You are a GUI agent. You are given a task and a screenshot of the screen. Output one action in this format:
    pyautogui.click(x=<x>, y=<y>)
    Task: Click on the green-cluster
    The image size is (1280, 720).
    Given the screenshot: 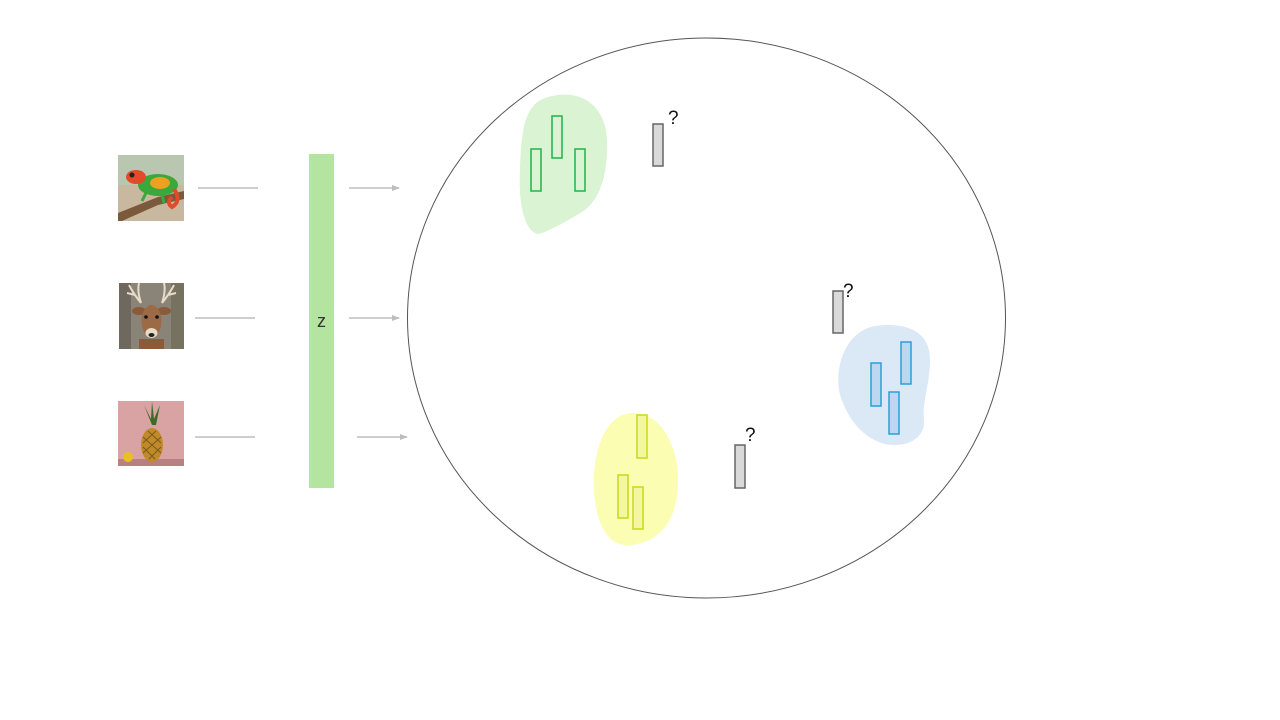 What is the action you would take?
    pyautogui.click(x=563, y=164)
    